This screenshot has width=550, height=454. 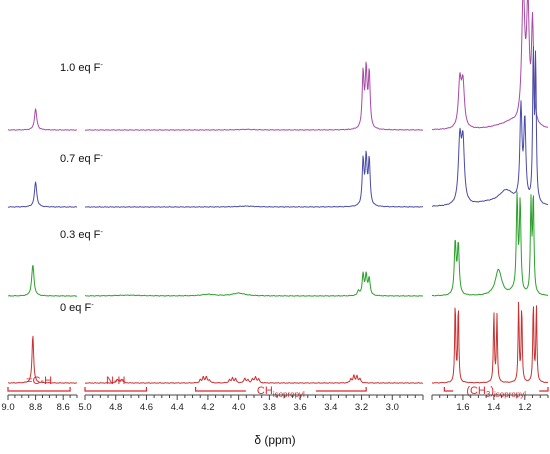 I want to click on x-tick-label: 8.8, so click(x=35, y=407).